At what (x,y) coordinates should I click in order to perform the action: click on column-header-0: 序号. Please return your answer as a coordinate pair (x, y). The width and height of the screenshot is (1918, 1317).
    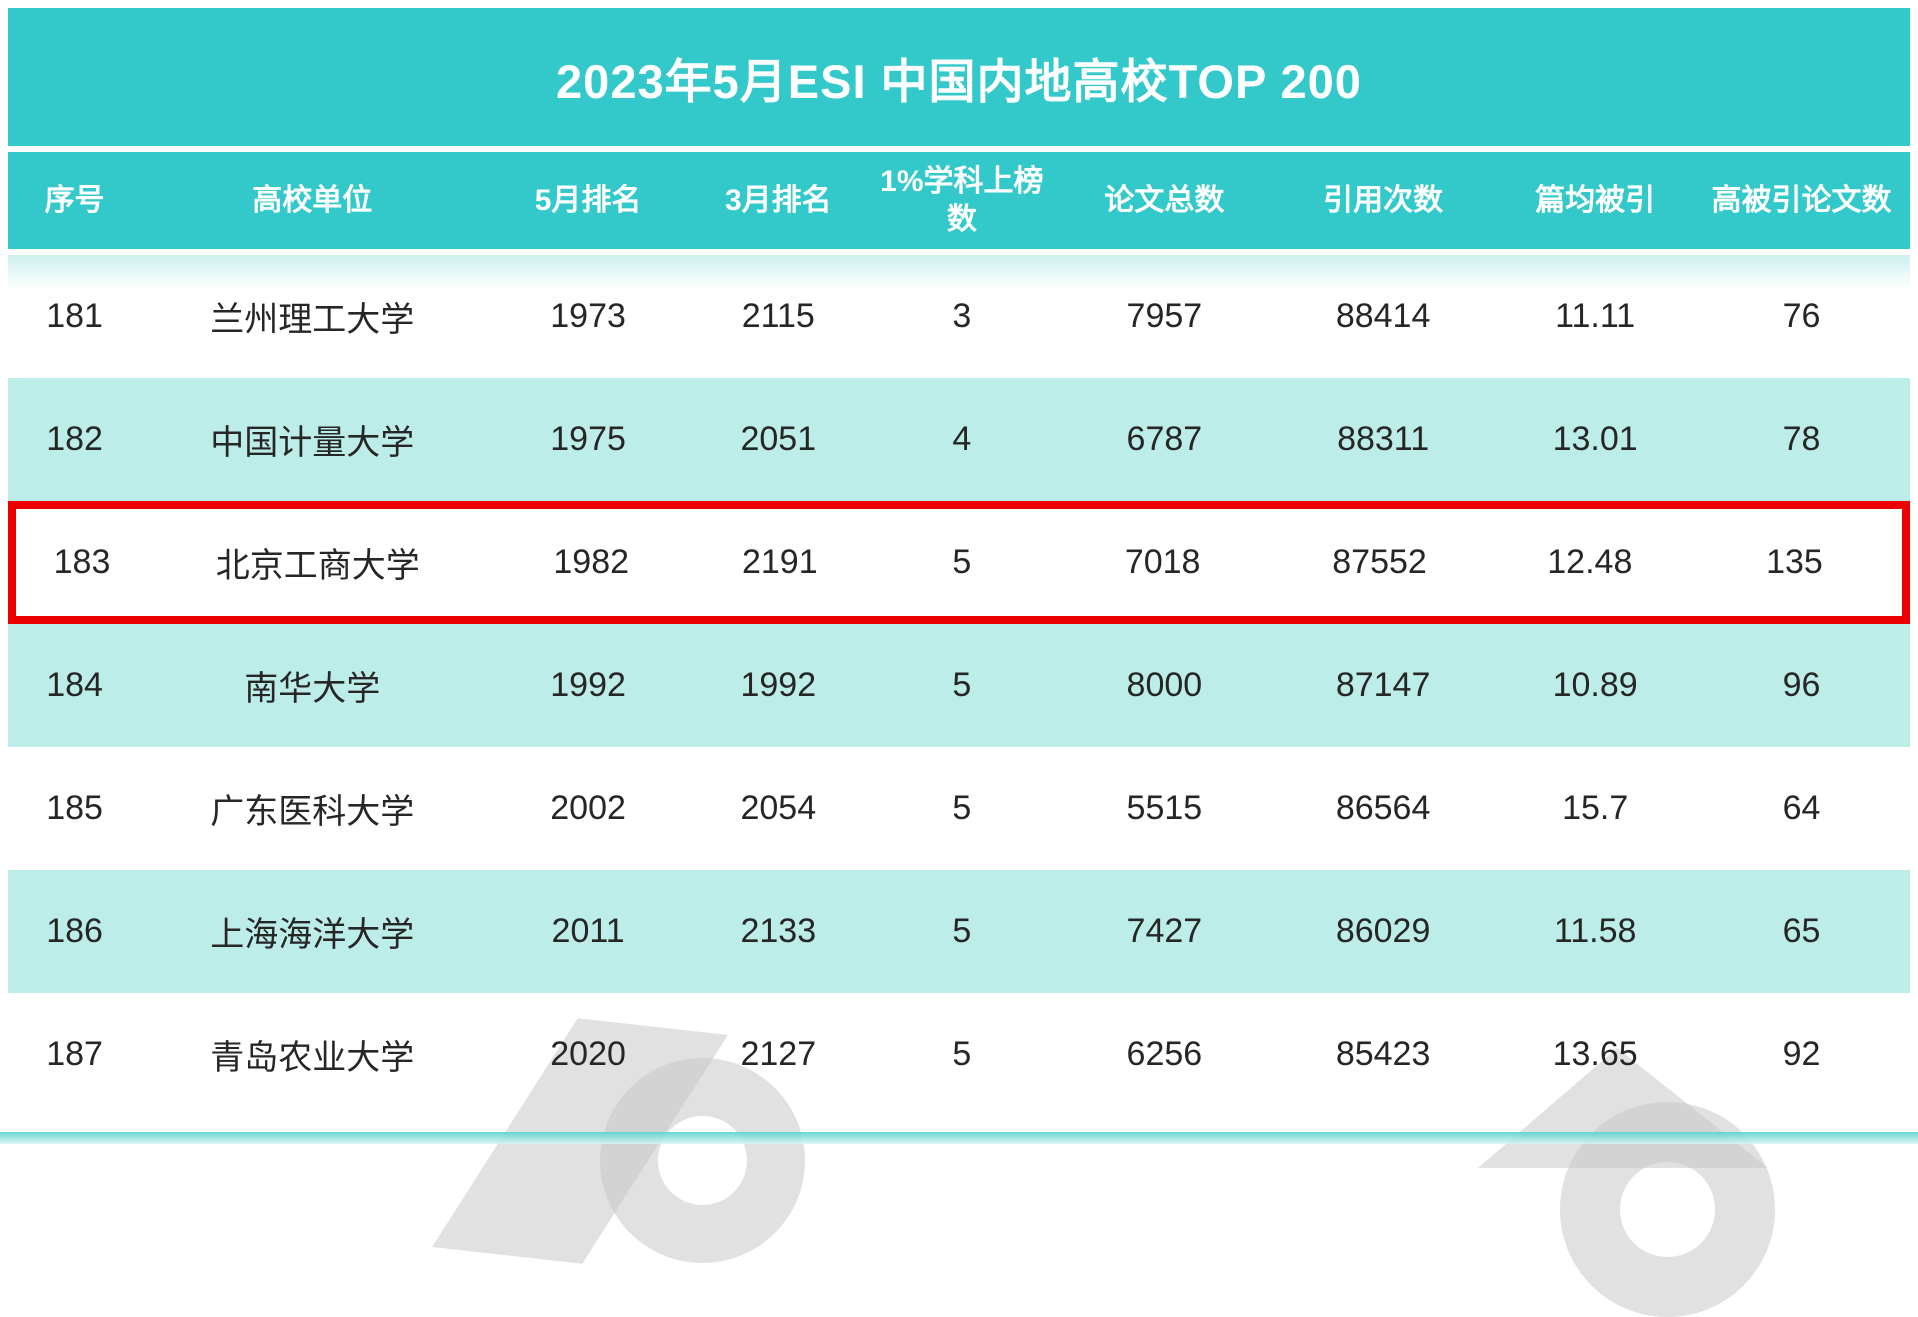
    Looking at the image, I should click on (74, 200).